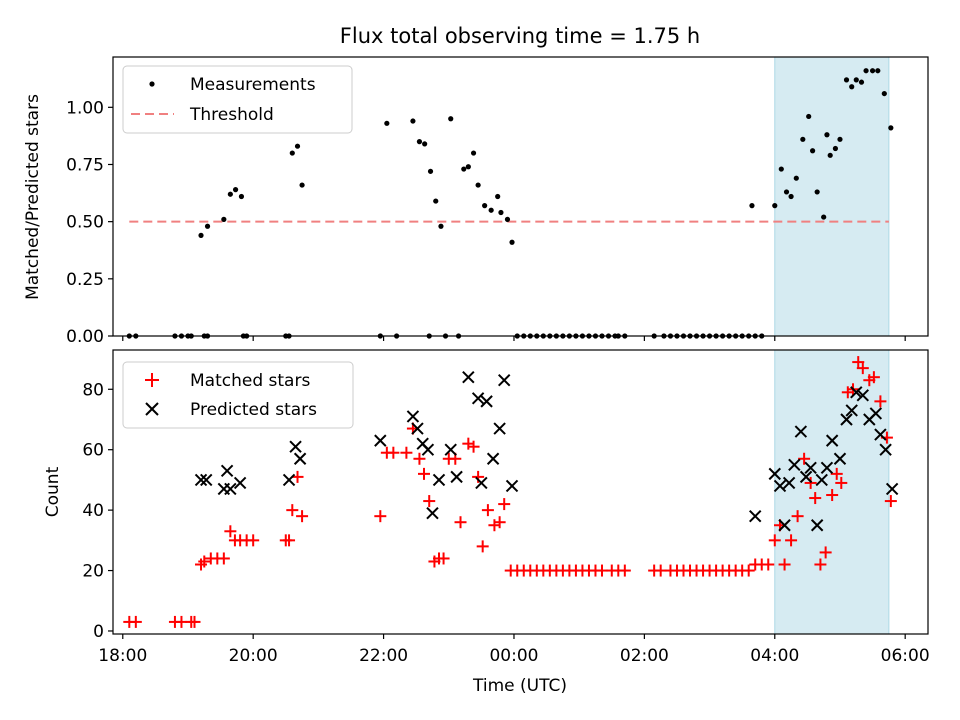  What do you see at coordinates (85, 337) in the screenshot?
I see `y-tick-label: 0.00` at bounding box center [85, 337].